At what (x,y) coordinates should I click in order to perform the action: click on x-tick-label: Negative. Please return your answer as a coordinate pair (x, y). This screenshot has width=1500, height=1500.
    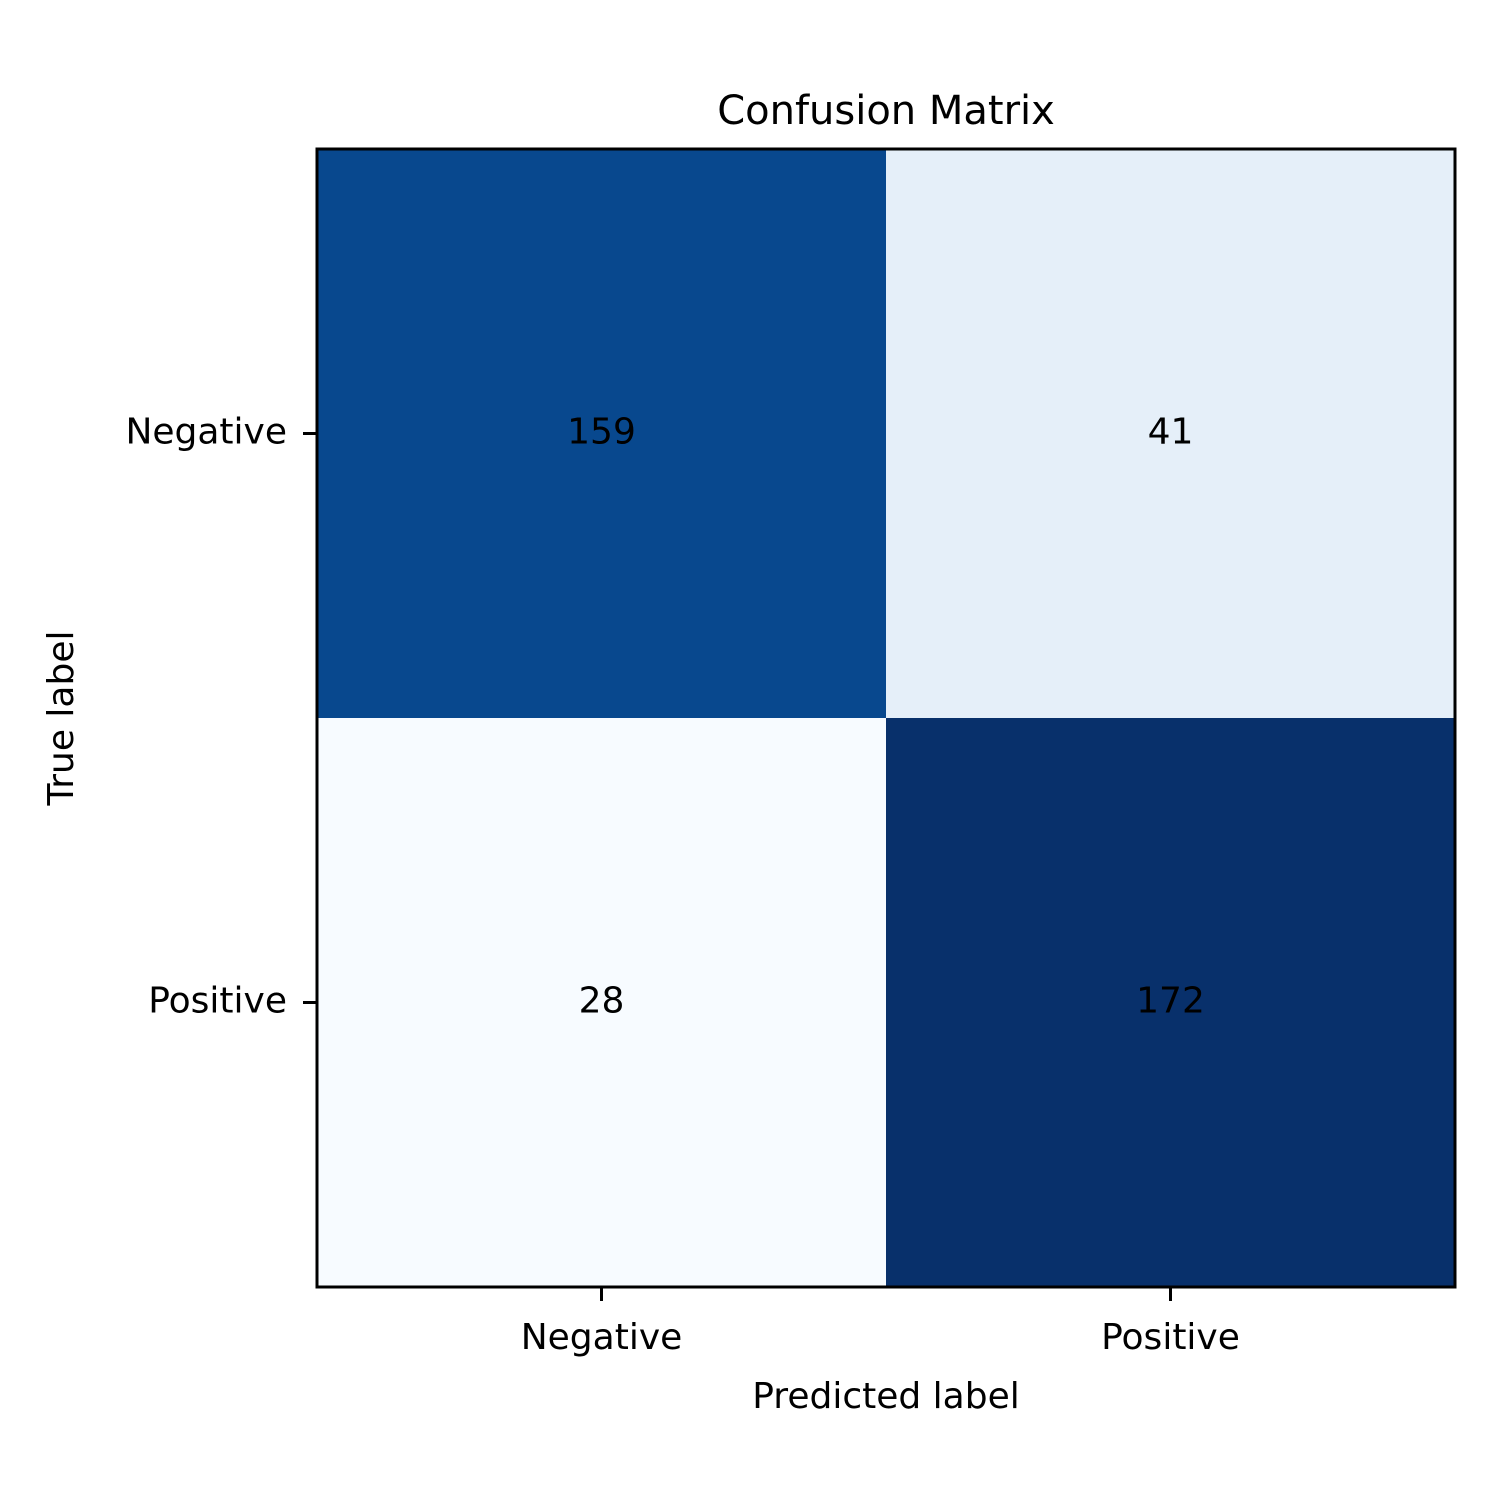
    Looking at the image, I should click on (602, 1337).